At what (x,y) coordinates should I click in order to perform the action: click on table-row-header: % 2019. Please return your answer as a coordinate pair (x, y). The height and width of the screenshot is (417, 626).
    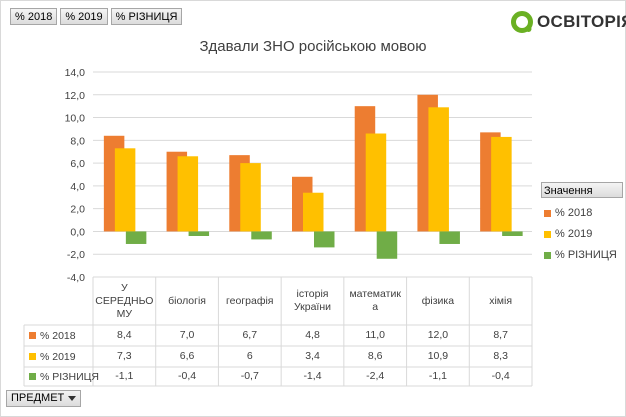
    Looking at the image, I should click on (52, 356).